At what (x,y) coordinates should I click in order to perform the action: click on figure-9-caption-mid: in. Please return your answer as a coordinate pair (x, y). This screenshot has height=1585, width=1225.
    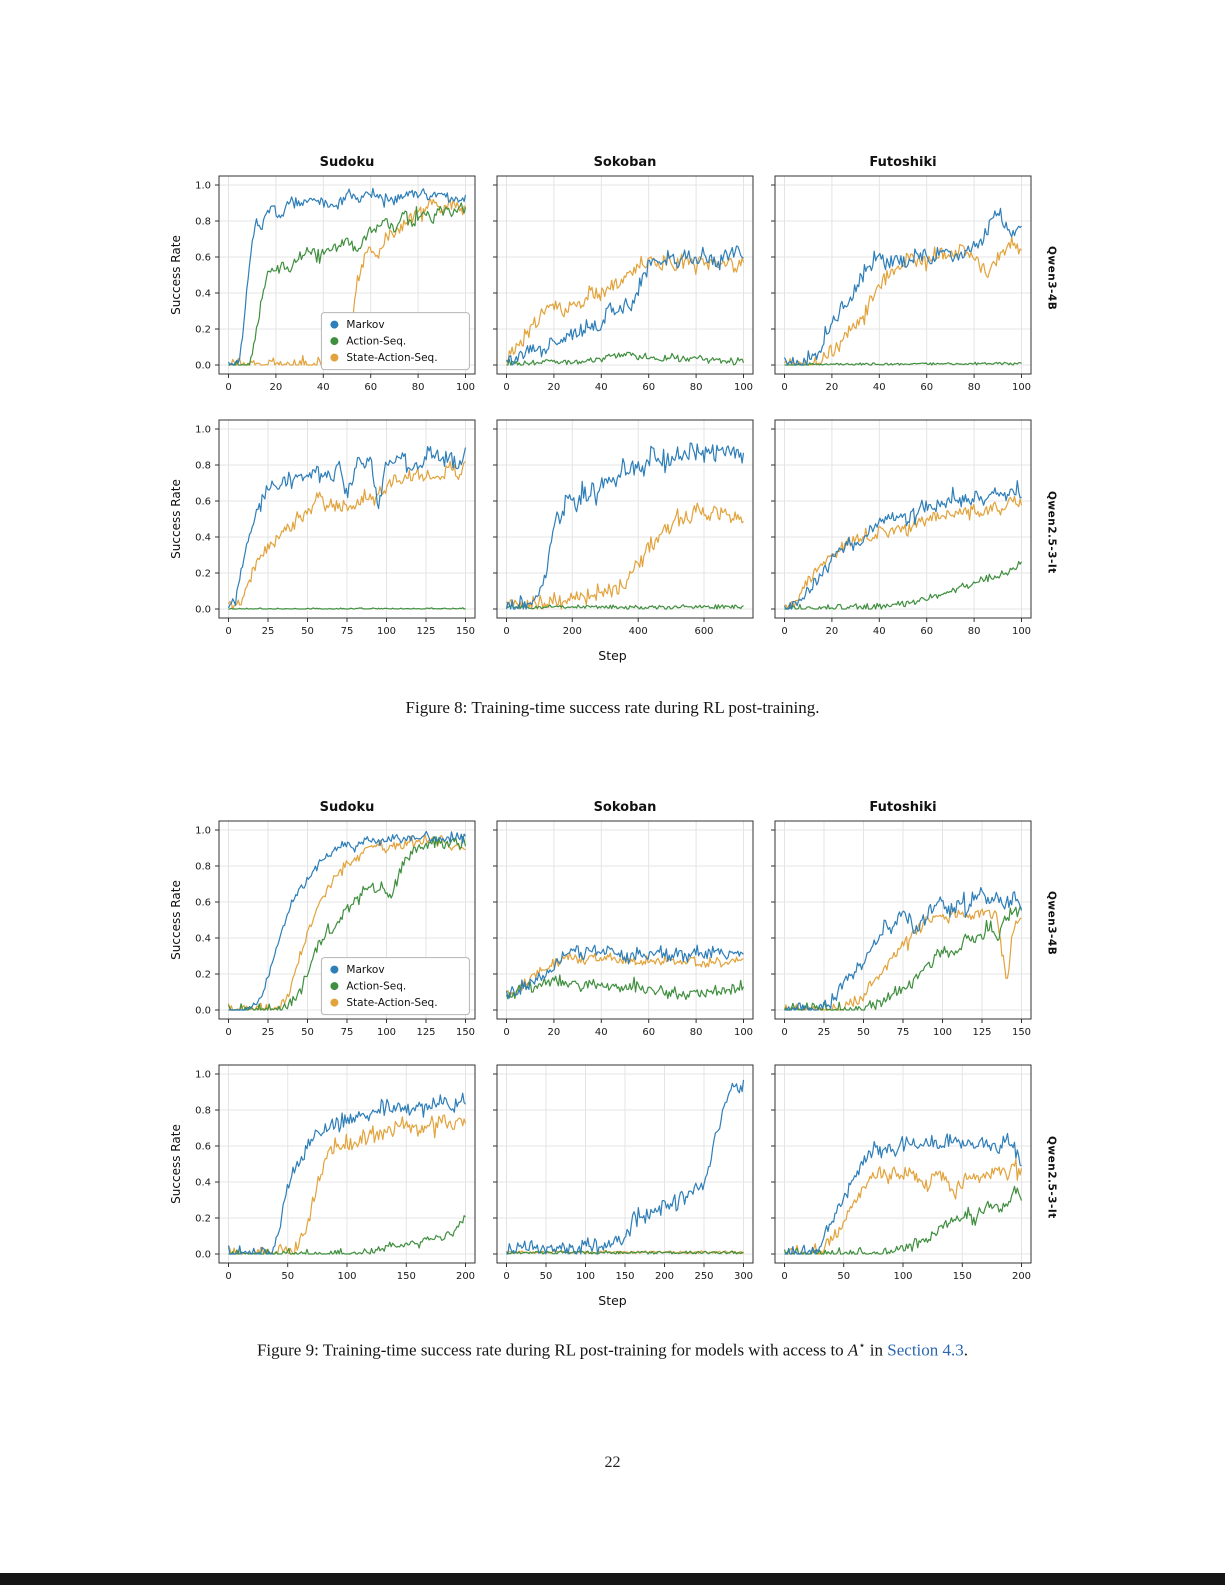
    Looking at the image, I should click on (876, 1350).